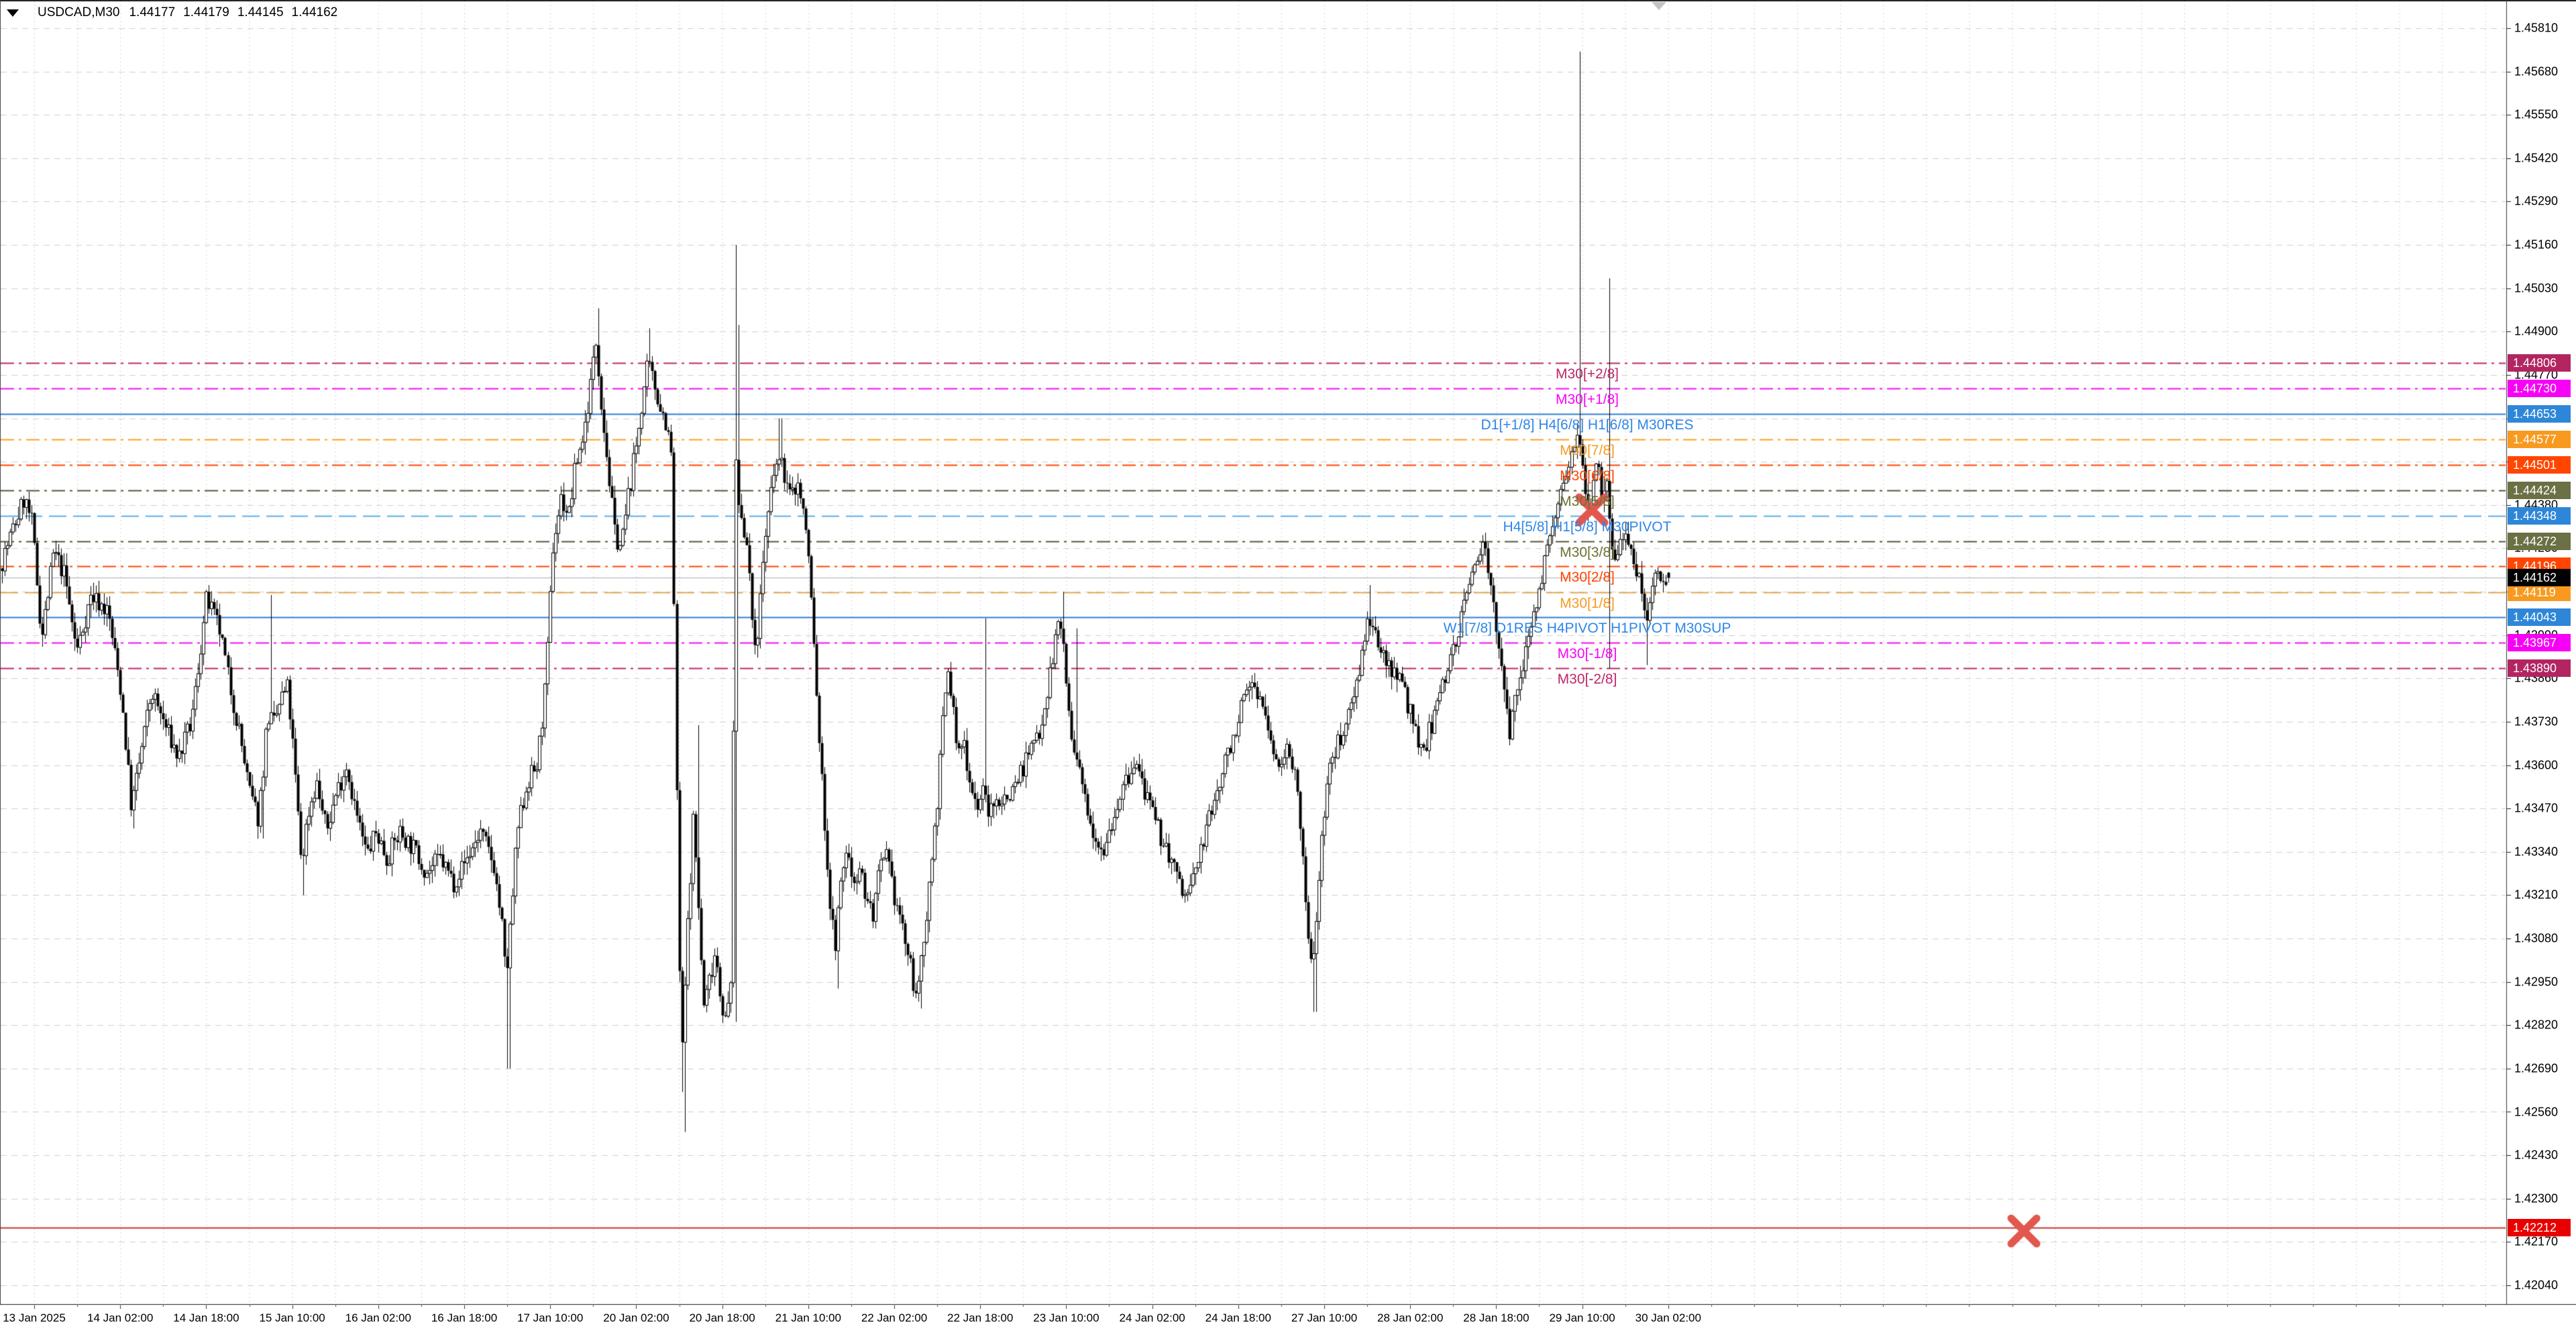  What do you see at coordinates (2536, 1285) in the screenshot?
I see `price-axis-label: 1.42040` at bounding box center [2536, 1285].